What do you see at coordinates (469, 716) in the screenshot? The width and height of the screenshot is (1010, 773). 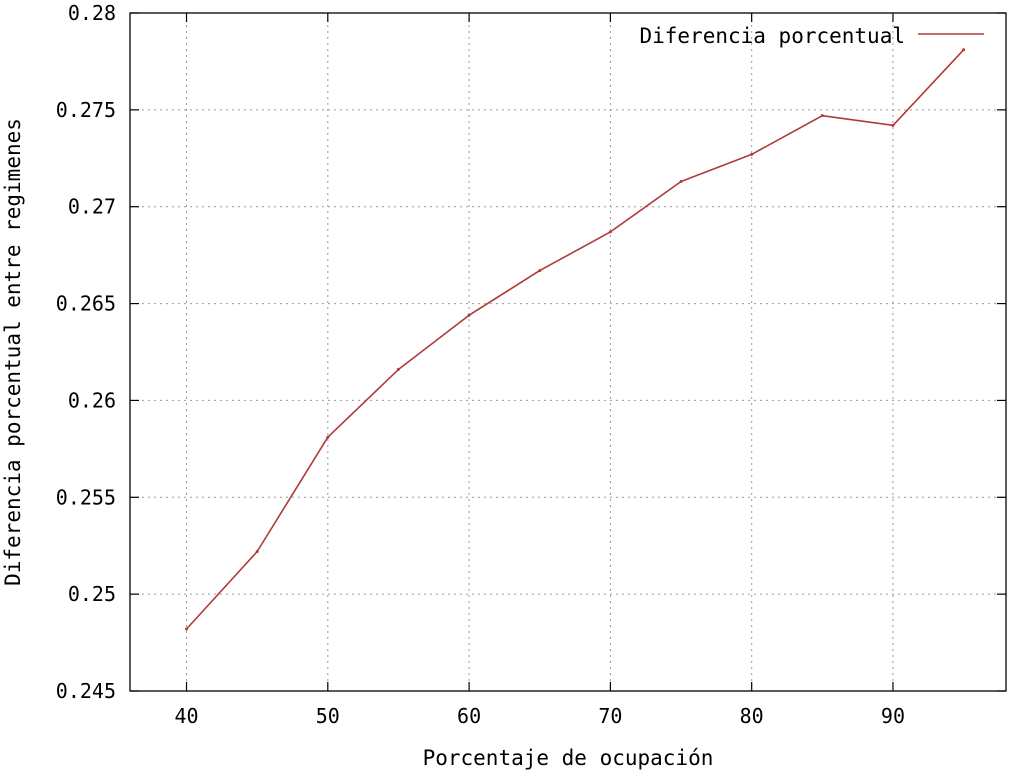 I see `x-tick-label: 60` at bounding box center [469, 716].